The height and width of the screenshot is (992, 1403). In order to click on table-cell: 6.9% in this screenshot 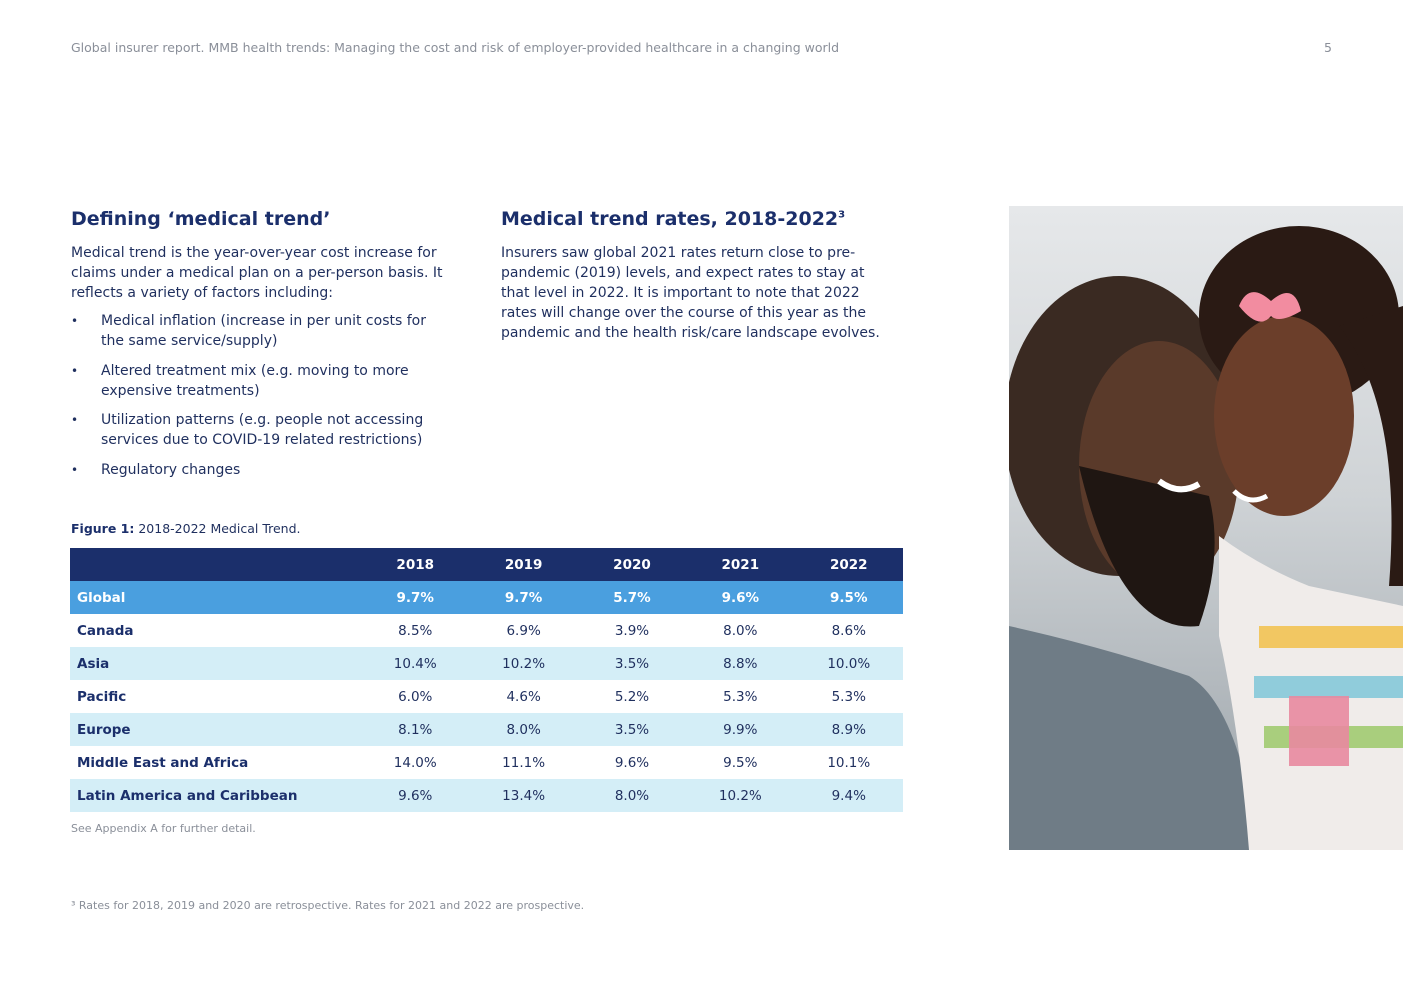, I will do `click(523, 630)`.